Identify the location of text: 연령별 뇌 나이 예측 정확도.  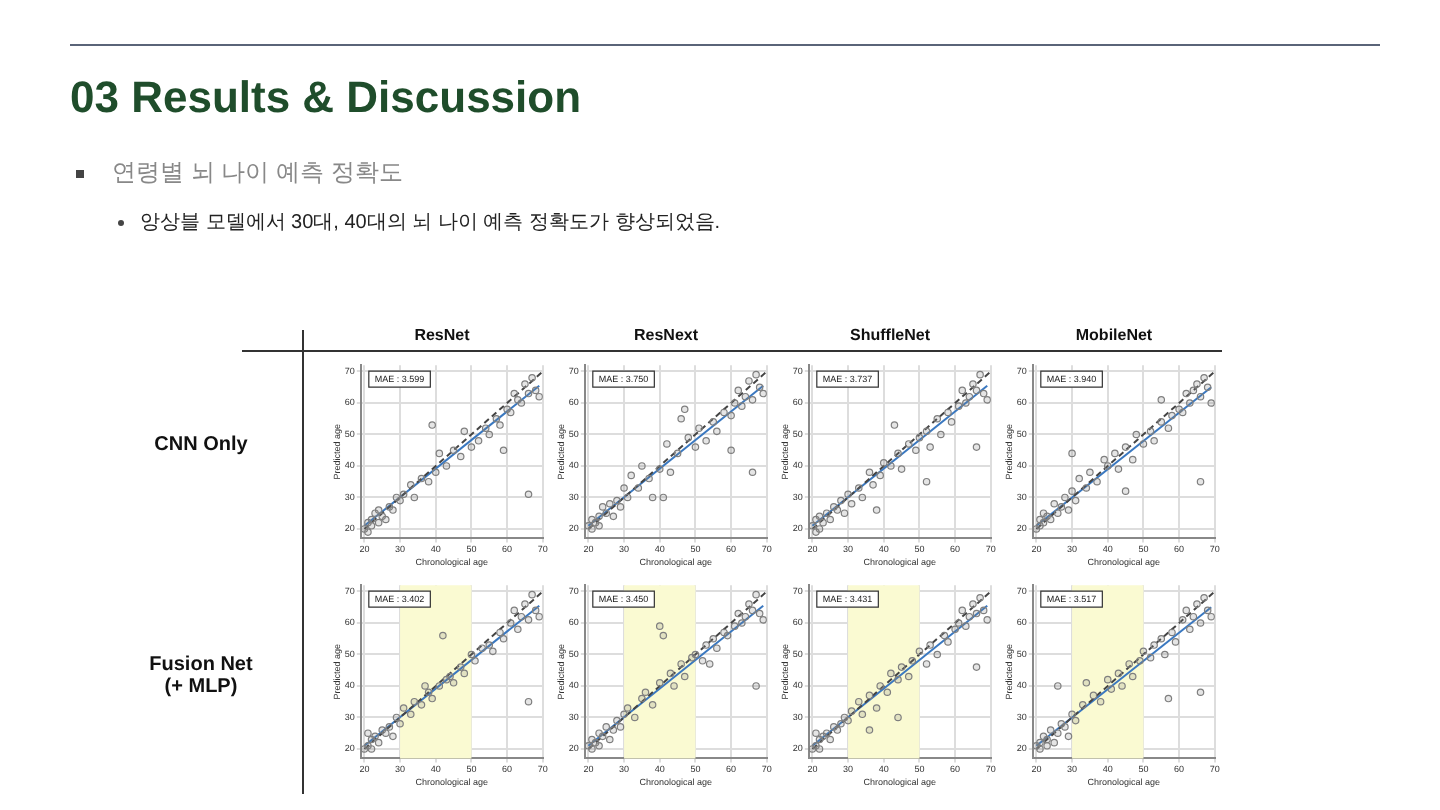
(257, 173).